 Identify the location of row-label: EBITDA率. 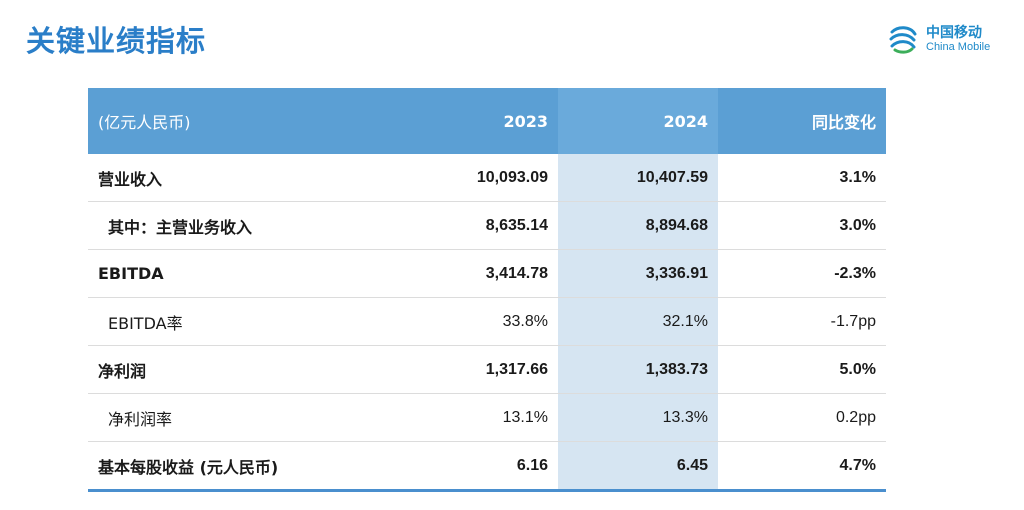
(238, 321).